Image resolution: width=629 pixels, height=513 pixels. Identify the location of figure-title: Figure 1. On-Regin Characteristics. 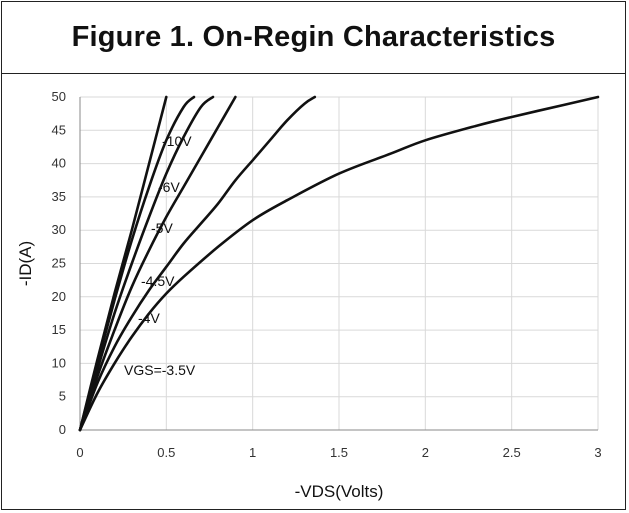
(313, 37).